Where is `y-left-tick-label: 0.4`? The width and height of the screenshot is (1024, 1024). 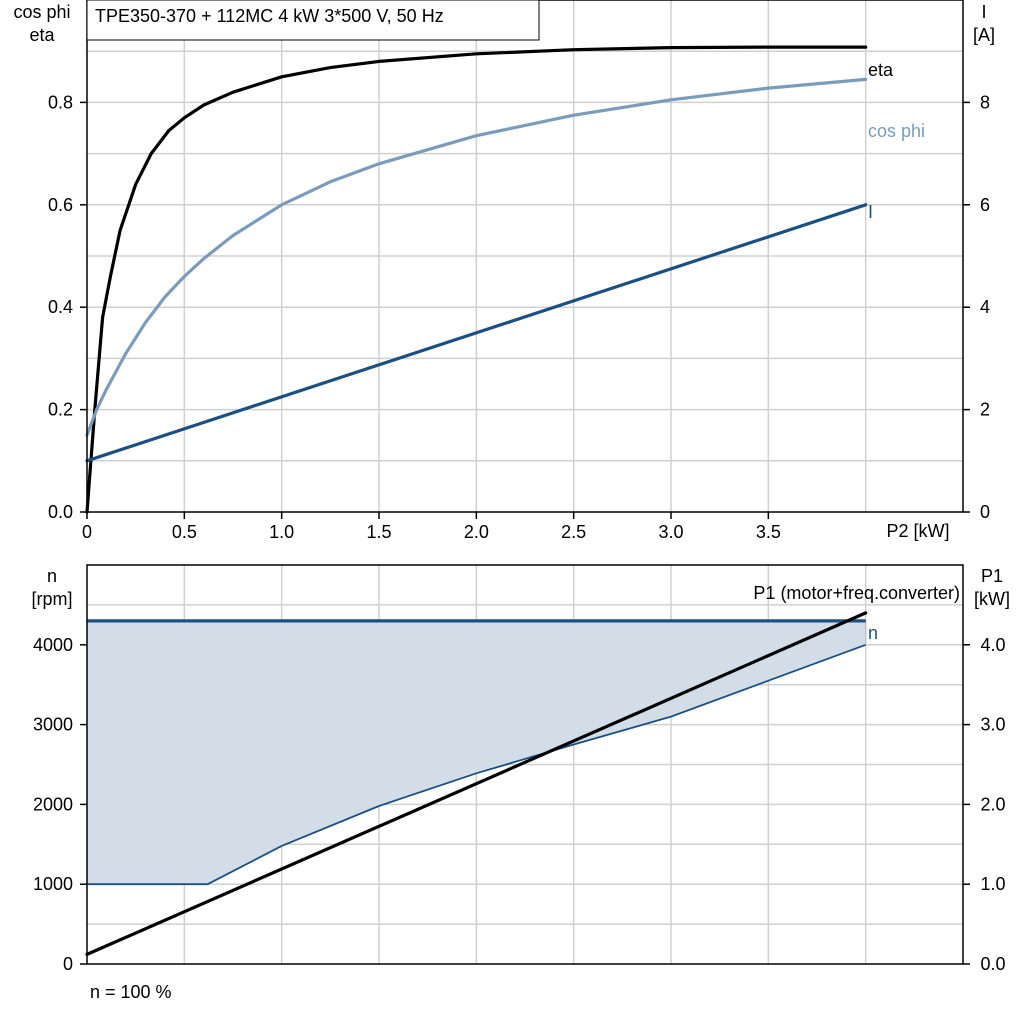 y-left-tick-label: 0.4 is located at coordinates (60, 307).